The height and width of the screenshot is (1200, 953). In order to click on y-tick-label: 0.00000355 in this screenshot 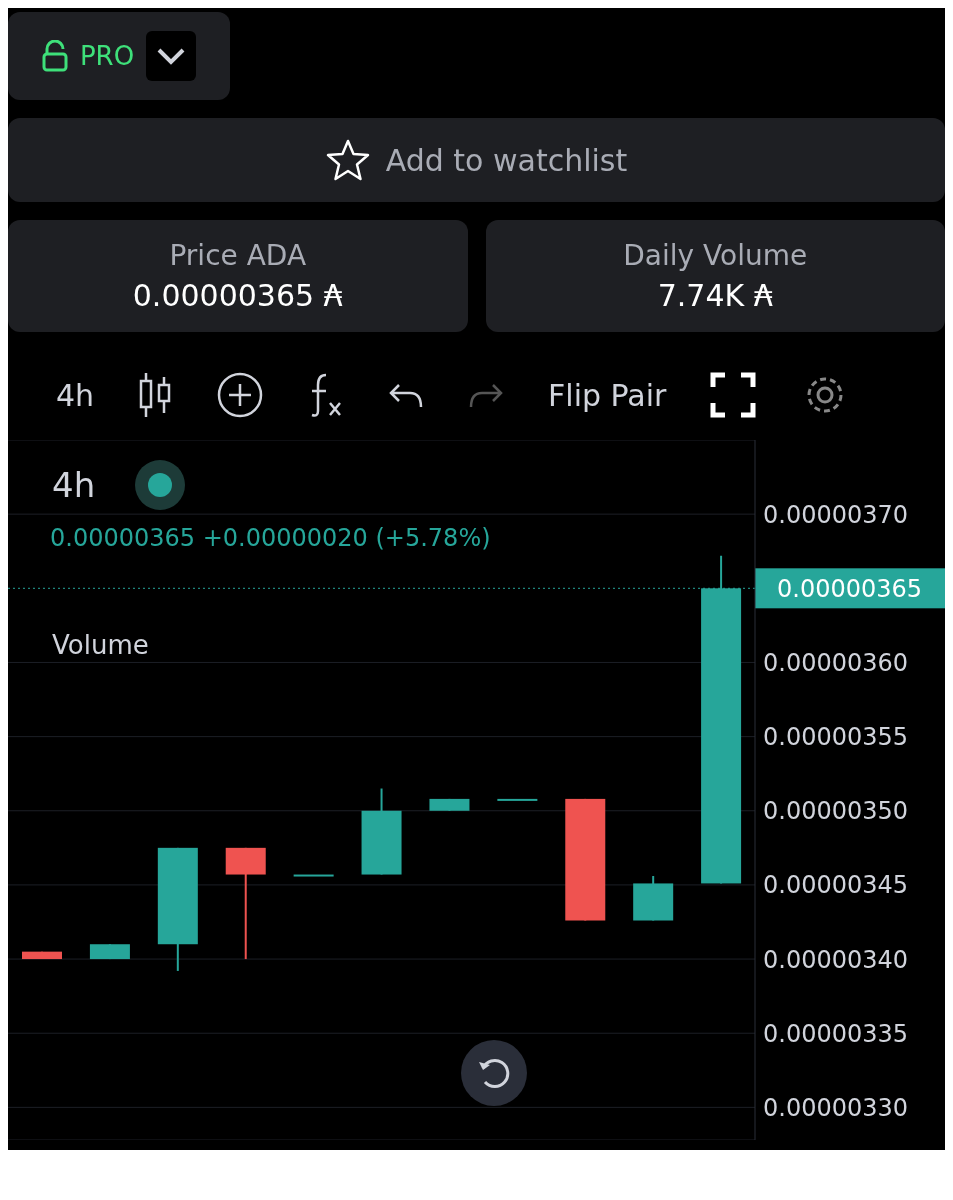, I will do `click(836, 737)`.